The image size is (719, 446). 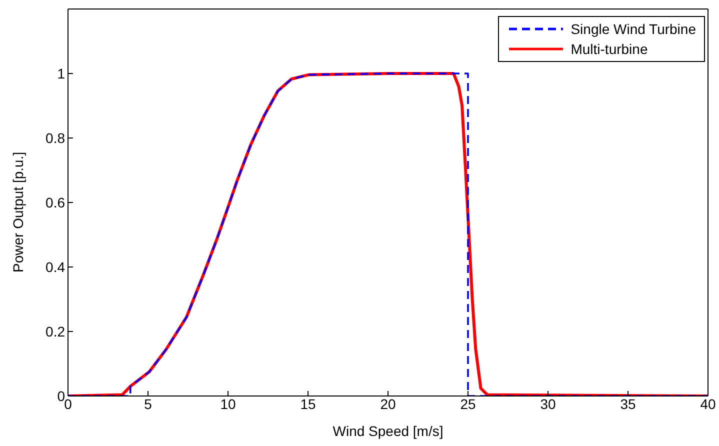 What do you see at coordinates (628, 404) in the screenshot?
I see `x-tick-label: 35` at bounding box center [628, 404].